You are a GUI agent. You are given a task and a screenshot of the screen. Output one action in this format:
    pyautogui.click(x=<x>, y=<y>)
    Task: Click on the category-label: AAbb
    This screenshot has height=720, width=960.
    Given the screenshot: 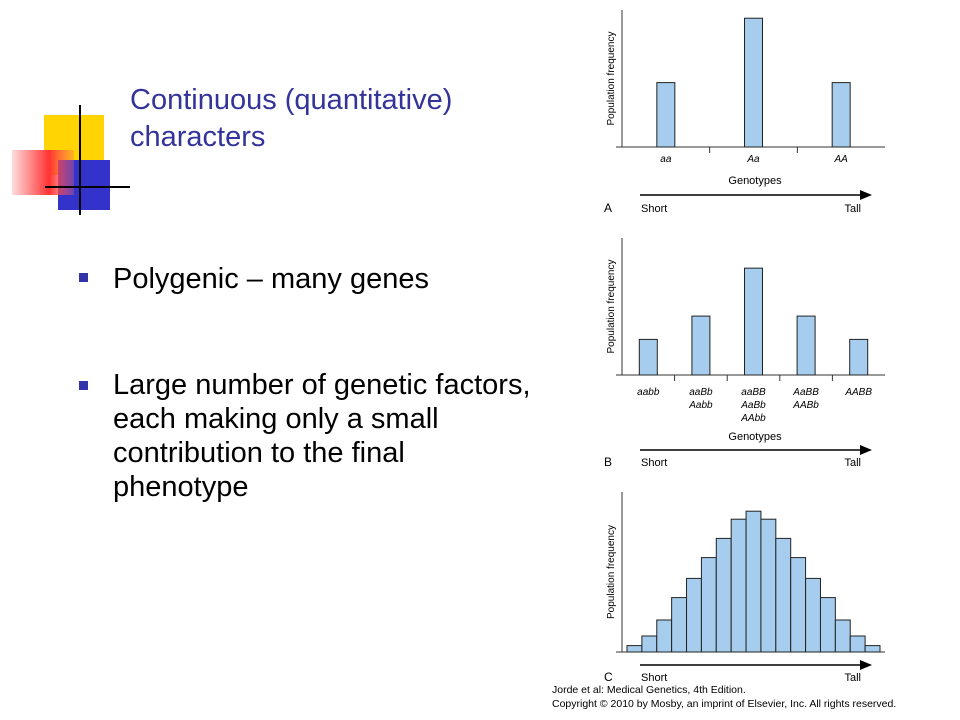 What is the action you would take?
    pyautogui.click(x=753, y=418)
    